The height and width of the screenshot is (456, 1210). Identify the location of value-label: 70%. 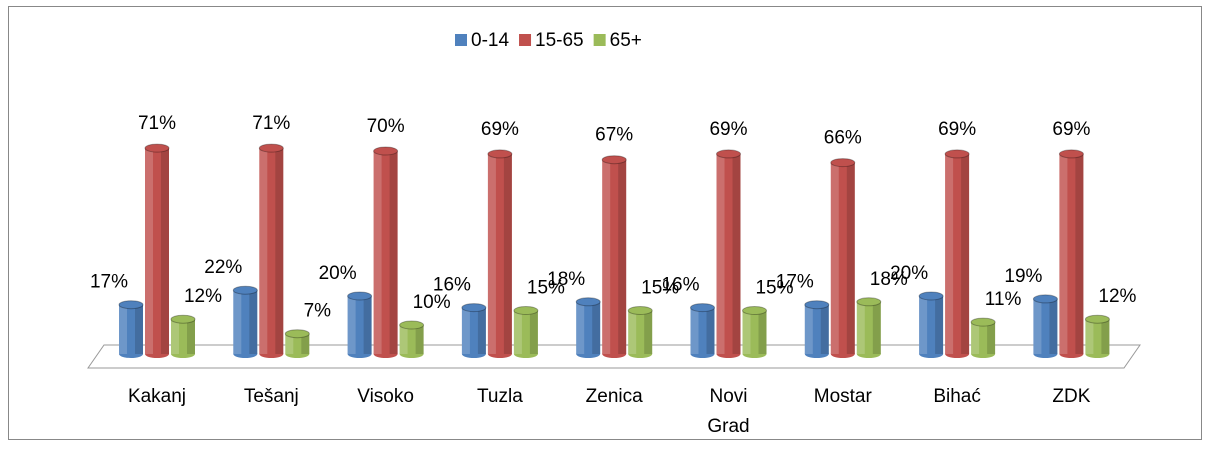
(386, 126).